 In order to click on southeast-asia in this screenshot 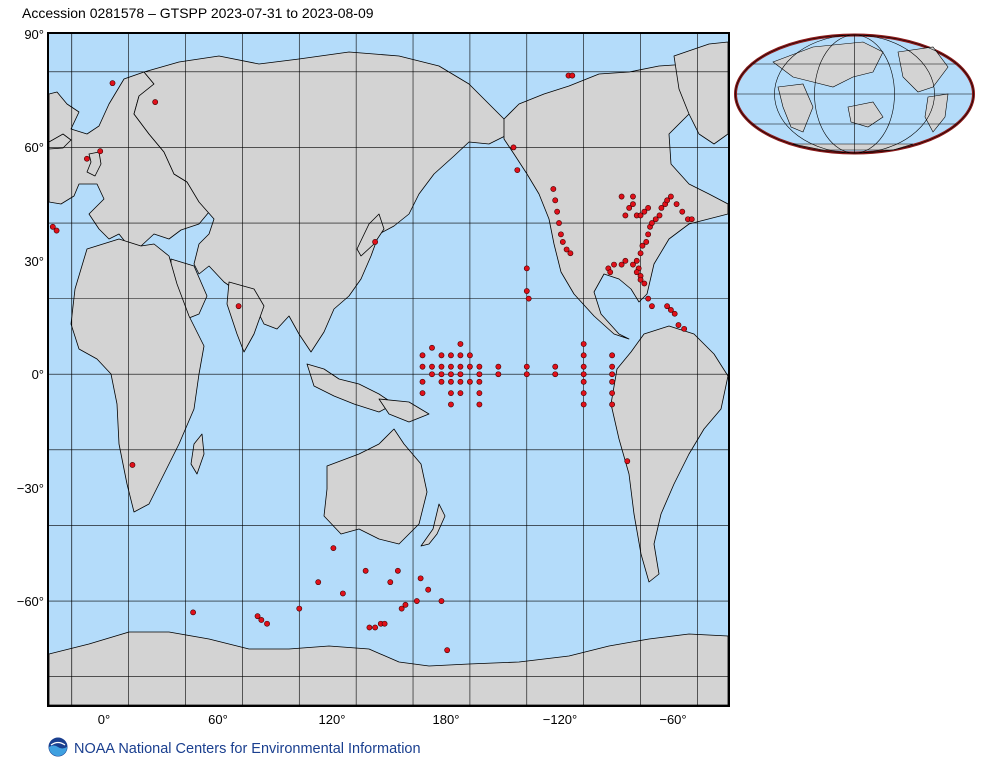, I will do `click(350, 388)`.